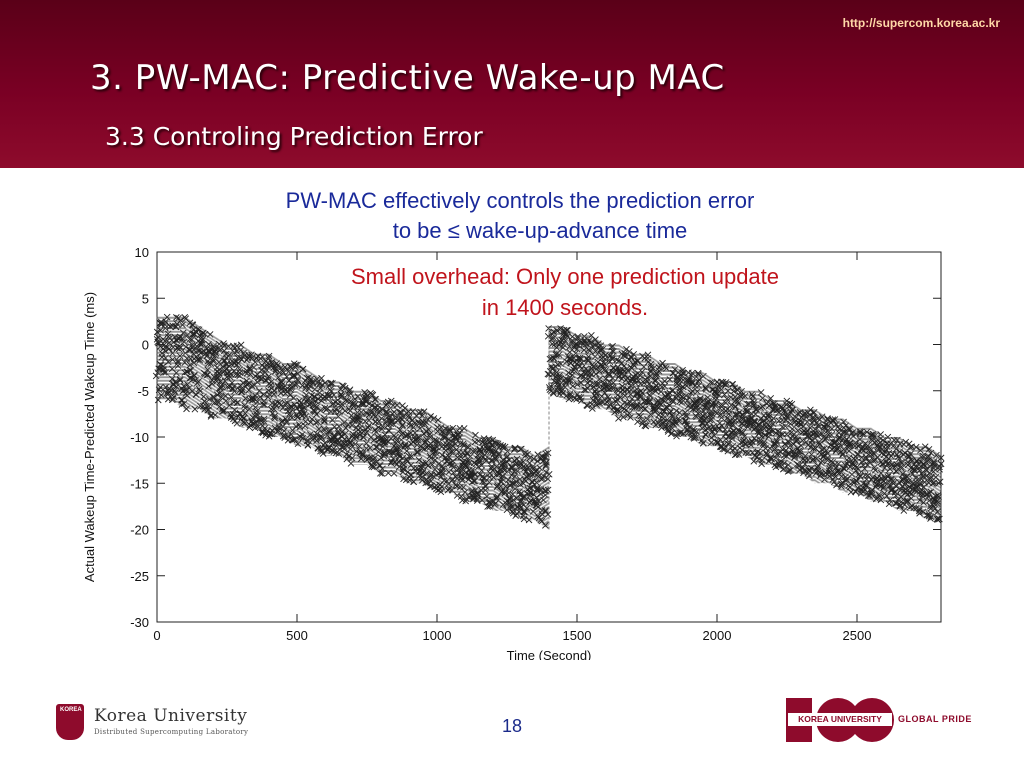 Image resolution: width=1024 pixels, height=768 pixels. Describe the element at coordinates (294, 136) in the screenshot. I see `slide-subtitle: 3.3 Controling Prediction Error` at that location.